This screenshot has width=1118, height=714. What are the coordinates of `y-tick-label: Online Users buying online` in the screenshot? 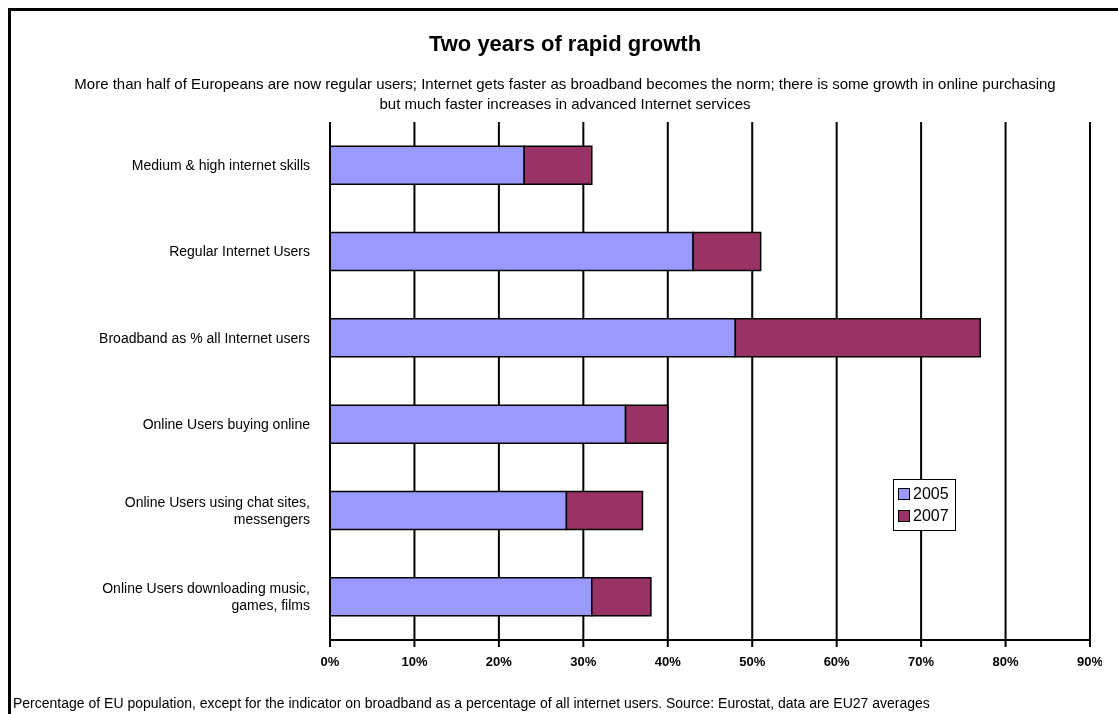 It's located at (226, 424).